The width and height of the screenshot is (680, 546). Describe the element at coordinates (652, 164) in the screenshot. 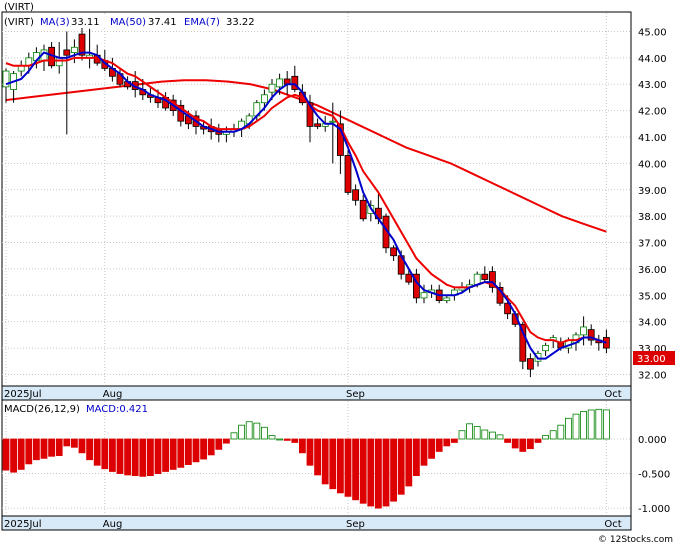

I see `price-y-tick-label: 40.00` at that location.